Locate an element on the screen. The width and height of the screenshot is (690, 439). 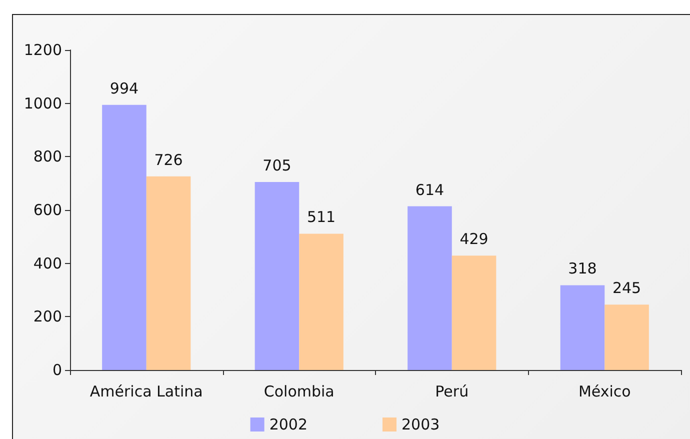
y-tick-label: 0 is located at coordinates (57, 370).